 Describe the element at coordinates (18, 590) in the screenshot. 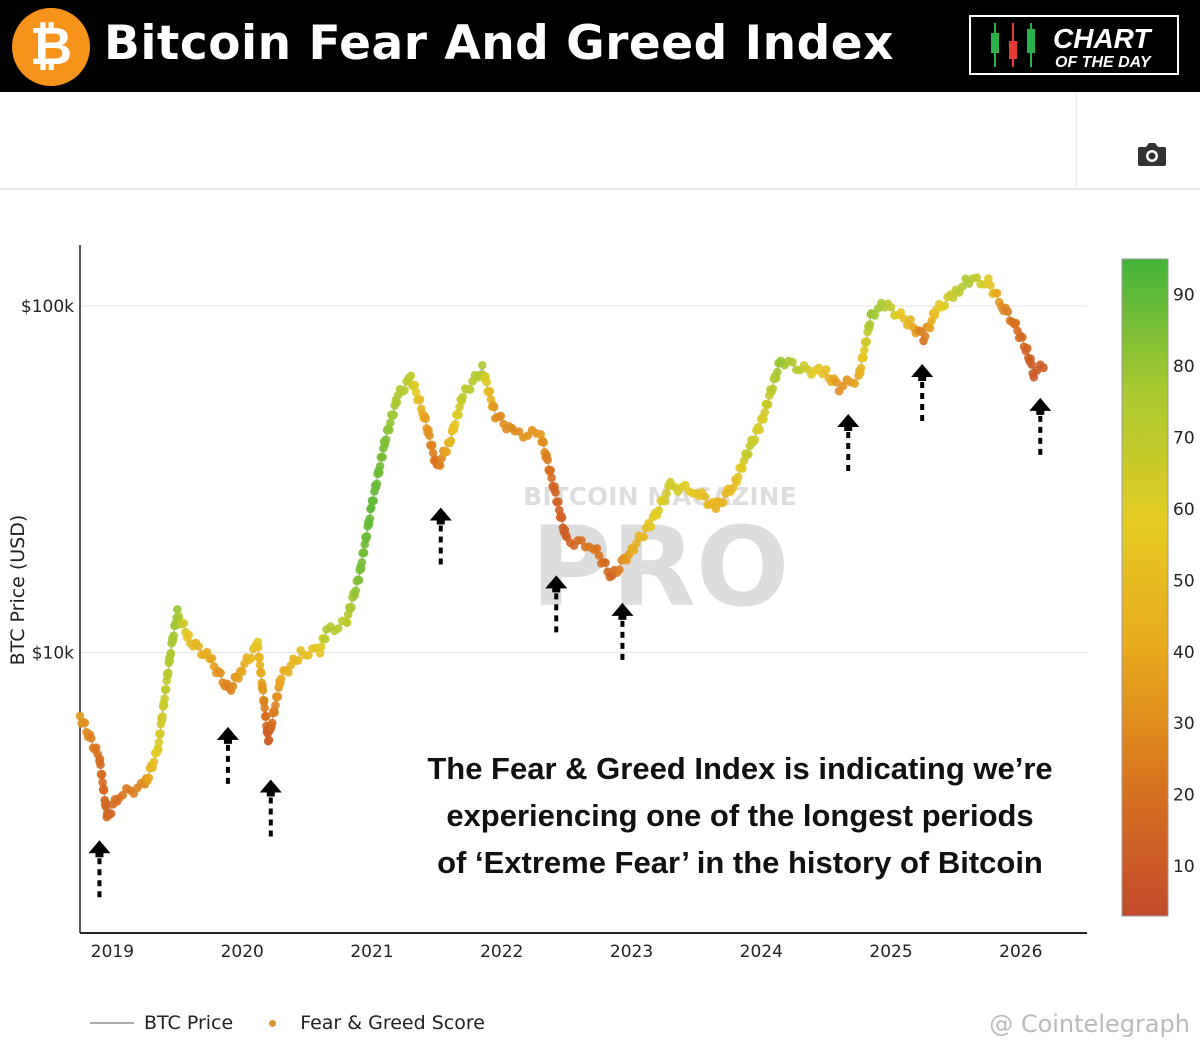

I see `y-axis-label: BTC Price (USD)` at that location.